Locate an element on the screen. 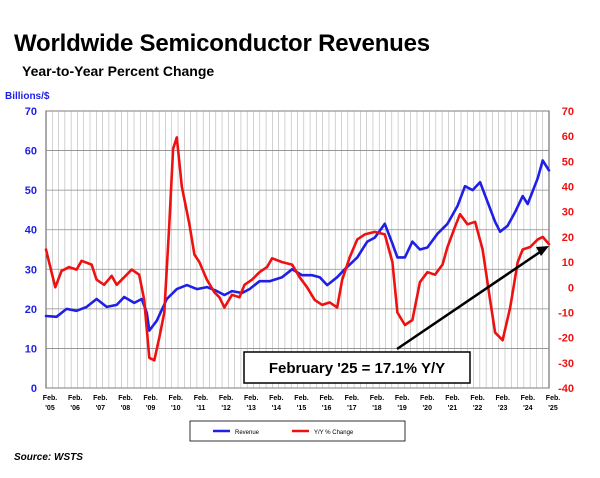 The image size is (600, 478). x-tick-label-year: '07 is located at coordinates (101, 408).